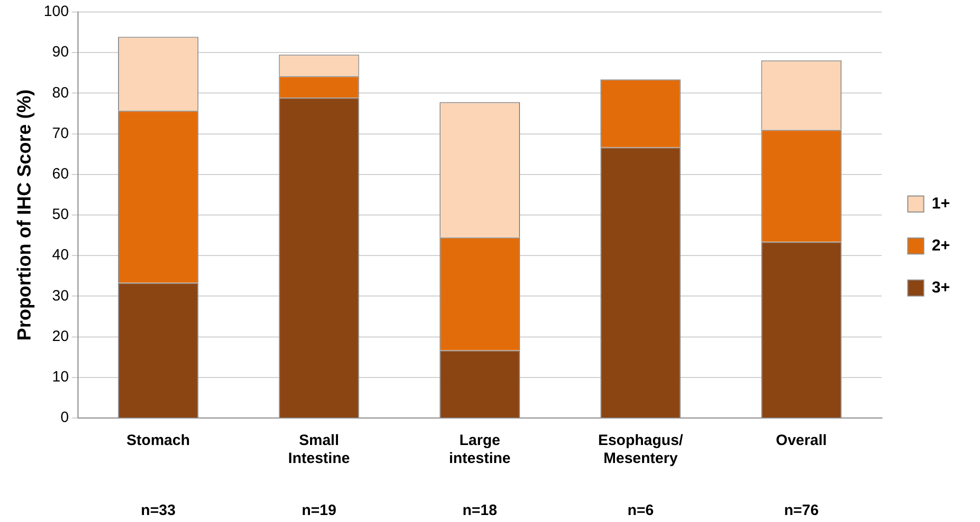  What do you see at coordinates (64, 417) in the screenshot?
I see `y-tick-label: 0` at bounding box center [64, 417].